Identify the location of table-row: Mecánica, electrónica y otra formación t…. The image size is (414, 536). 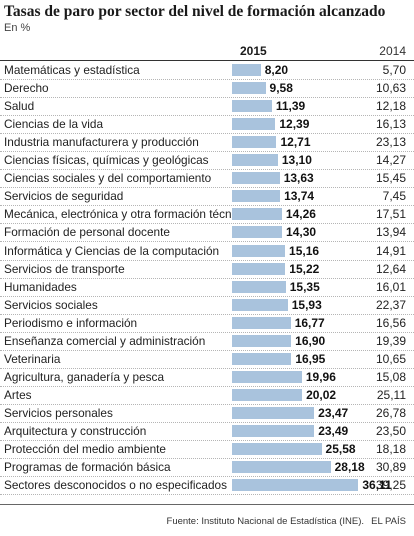
(207, 215).